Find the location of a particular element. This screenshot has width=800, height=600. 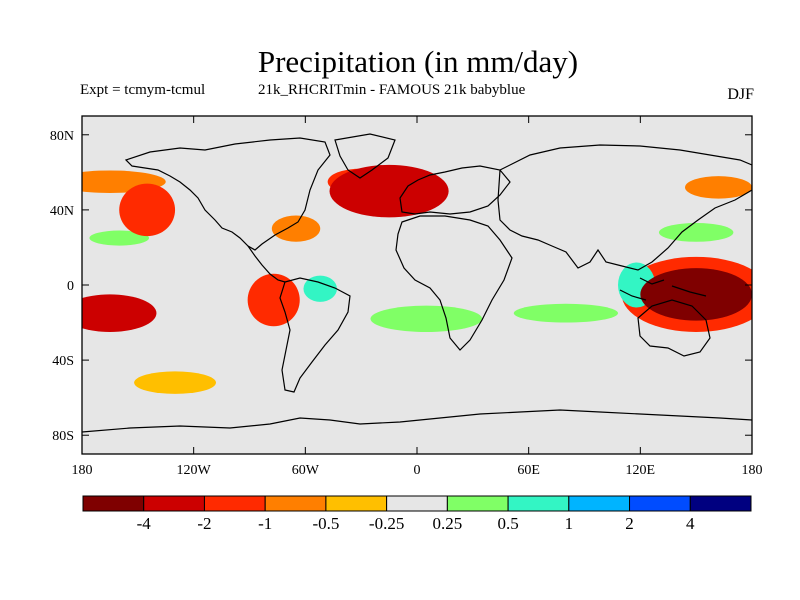

y-tick-label: 40N is located at coordinates (62, 211).